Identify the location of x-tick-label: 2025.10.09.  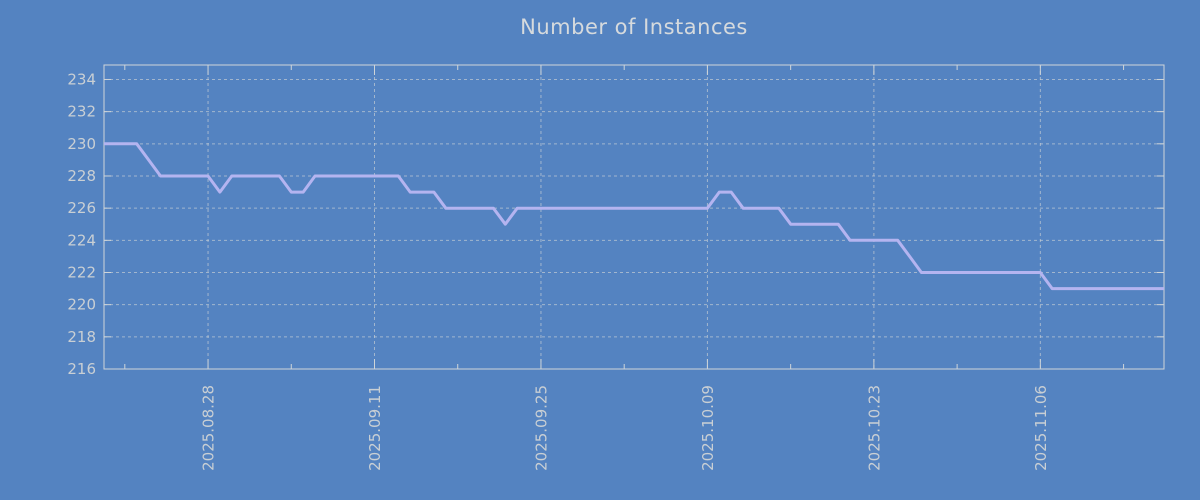
(708, 428).